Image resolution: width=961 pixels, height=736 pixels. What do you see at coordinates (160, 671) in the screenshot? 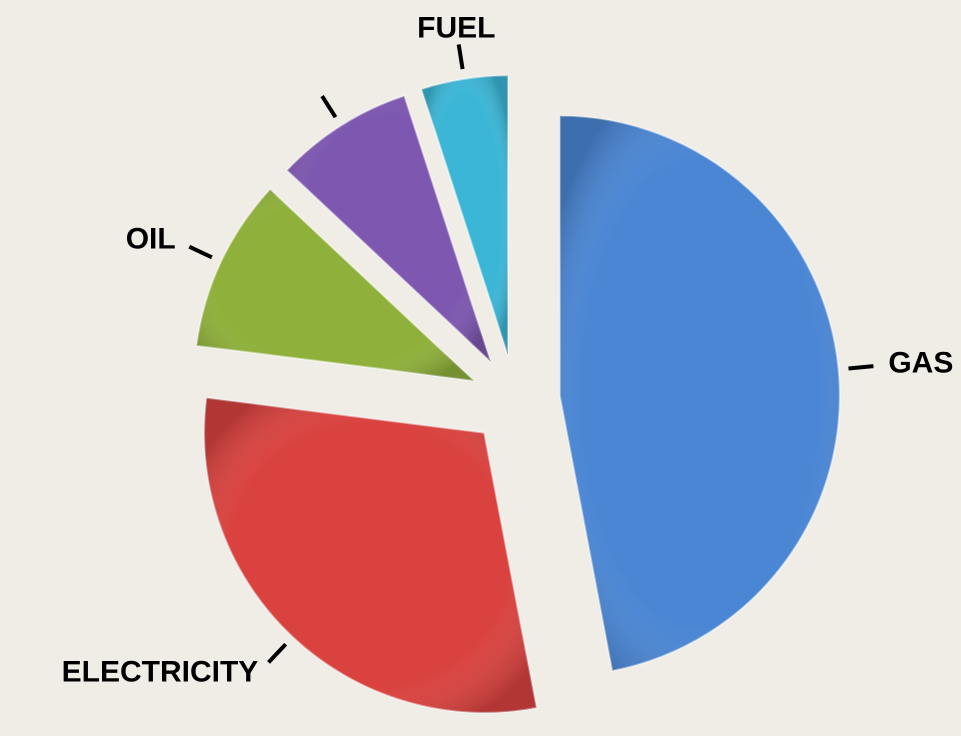
I see `slice-label: ELECTRICITY` at bounding box center [160, 671].